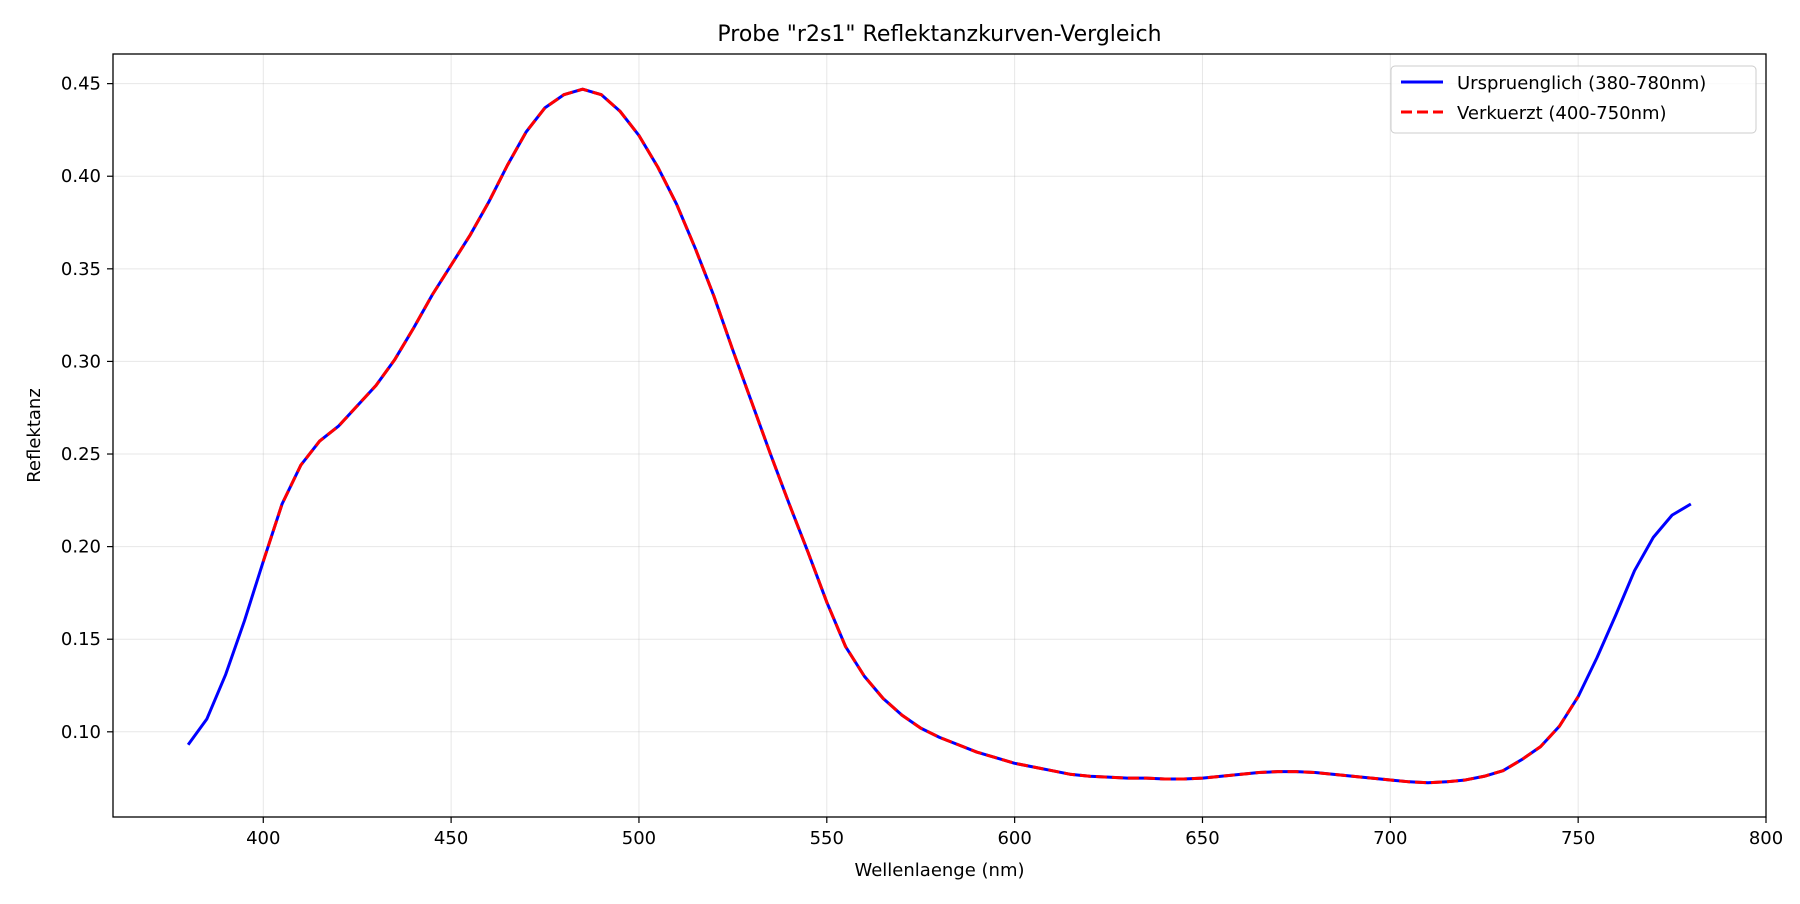  What do you see at coordinates (81, 361) in the screenshot?
I see `y-tick-label: 0.30` at bounding box center [81, 361].